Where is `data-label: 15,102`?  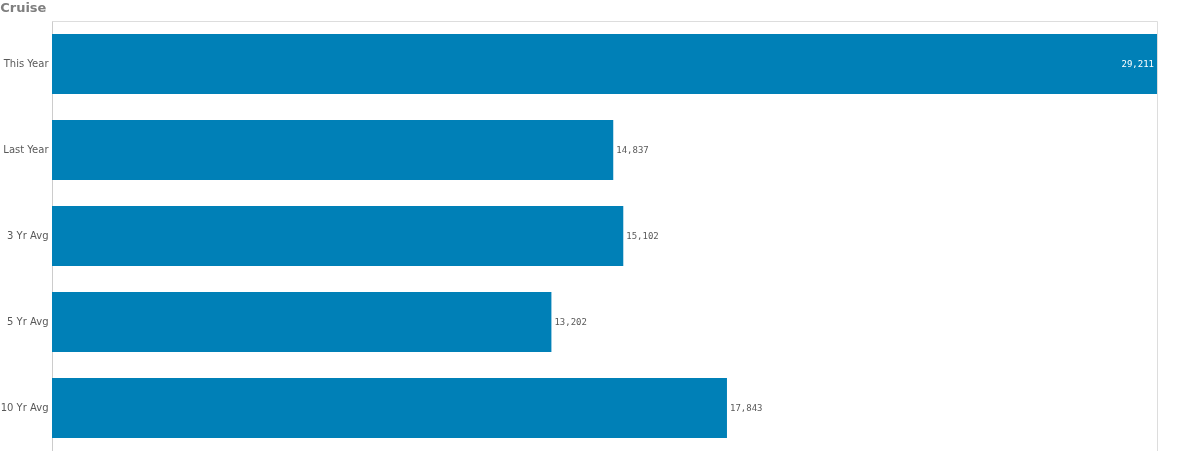
data-label: 15,102 is located at coordinates (642, 236).